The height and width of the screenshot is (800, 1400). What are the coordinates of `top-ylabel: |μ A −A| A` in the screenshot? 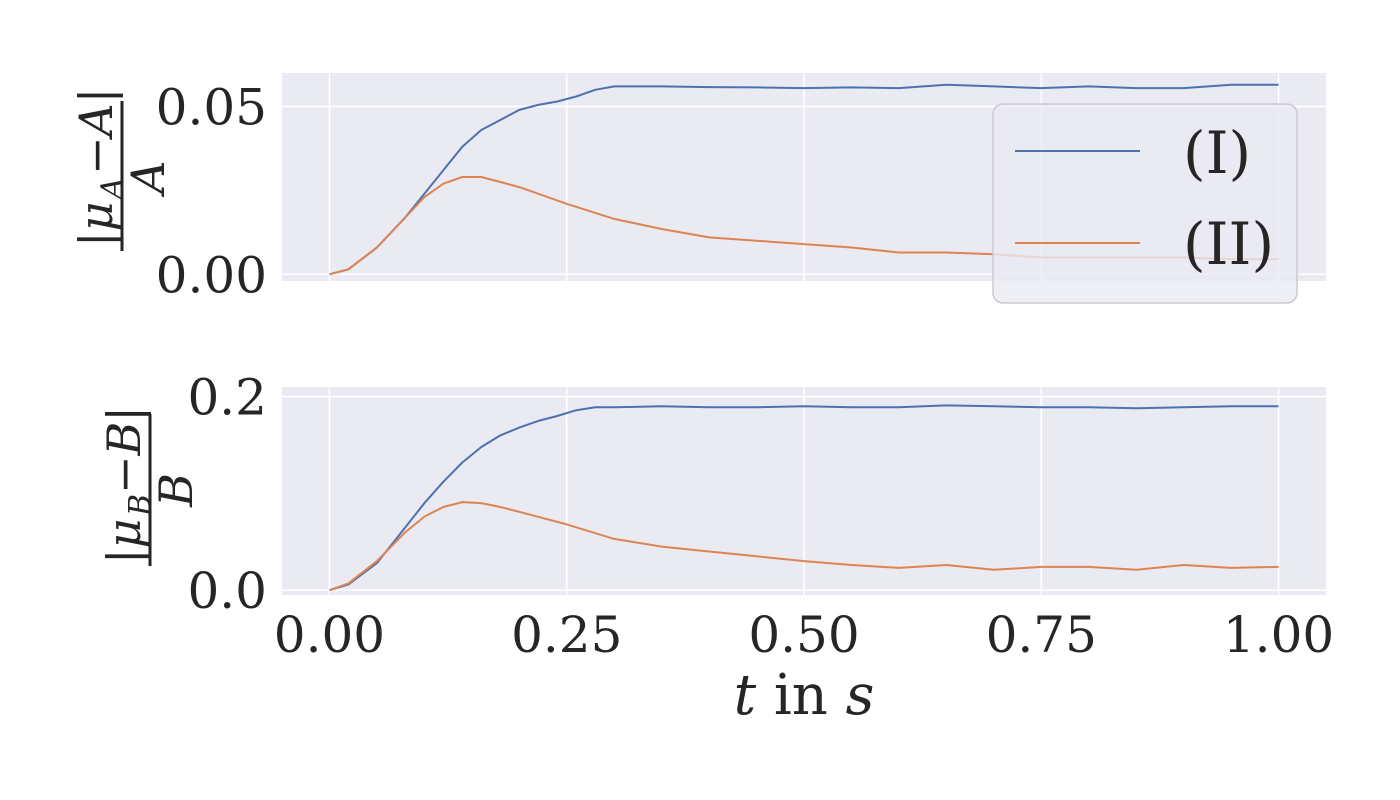 It's located at (122, 169).